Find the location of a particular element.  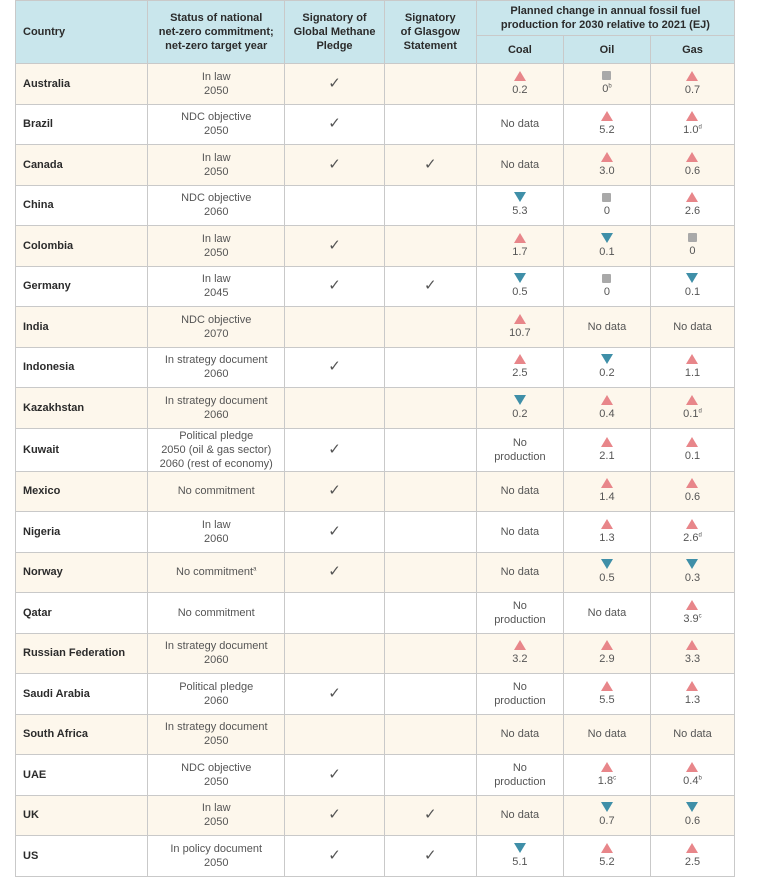

value-number: 0.4 is located at coordinates (691, 780).